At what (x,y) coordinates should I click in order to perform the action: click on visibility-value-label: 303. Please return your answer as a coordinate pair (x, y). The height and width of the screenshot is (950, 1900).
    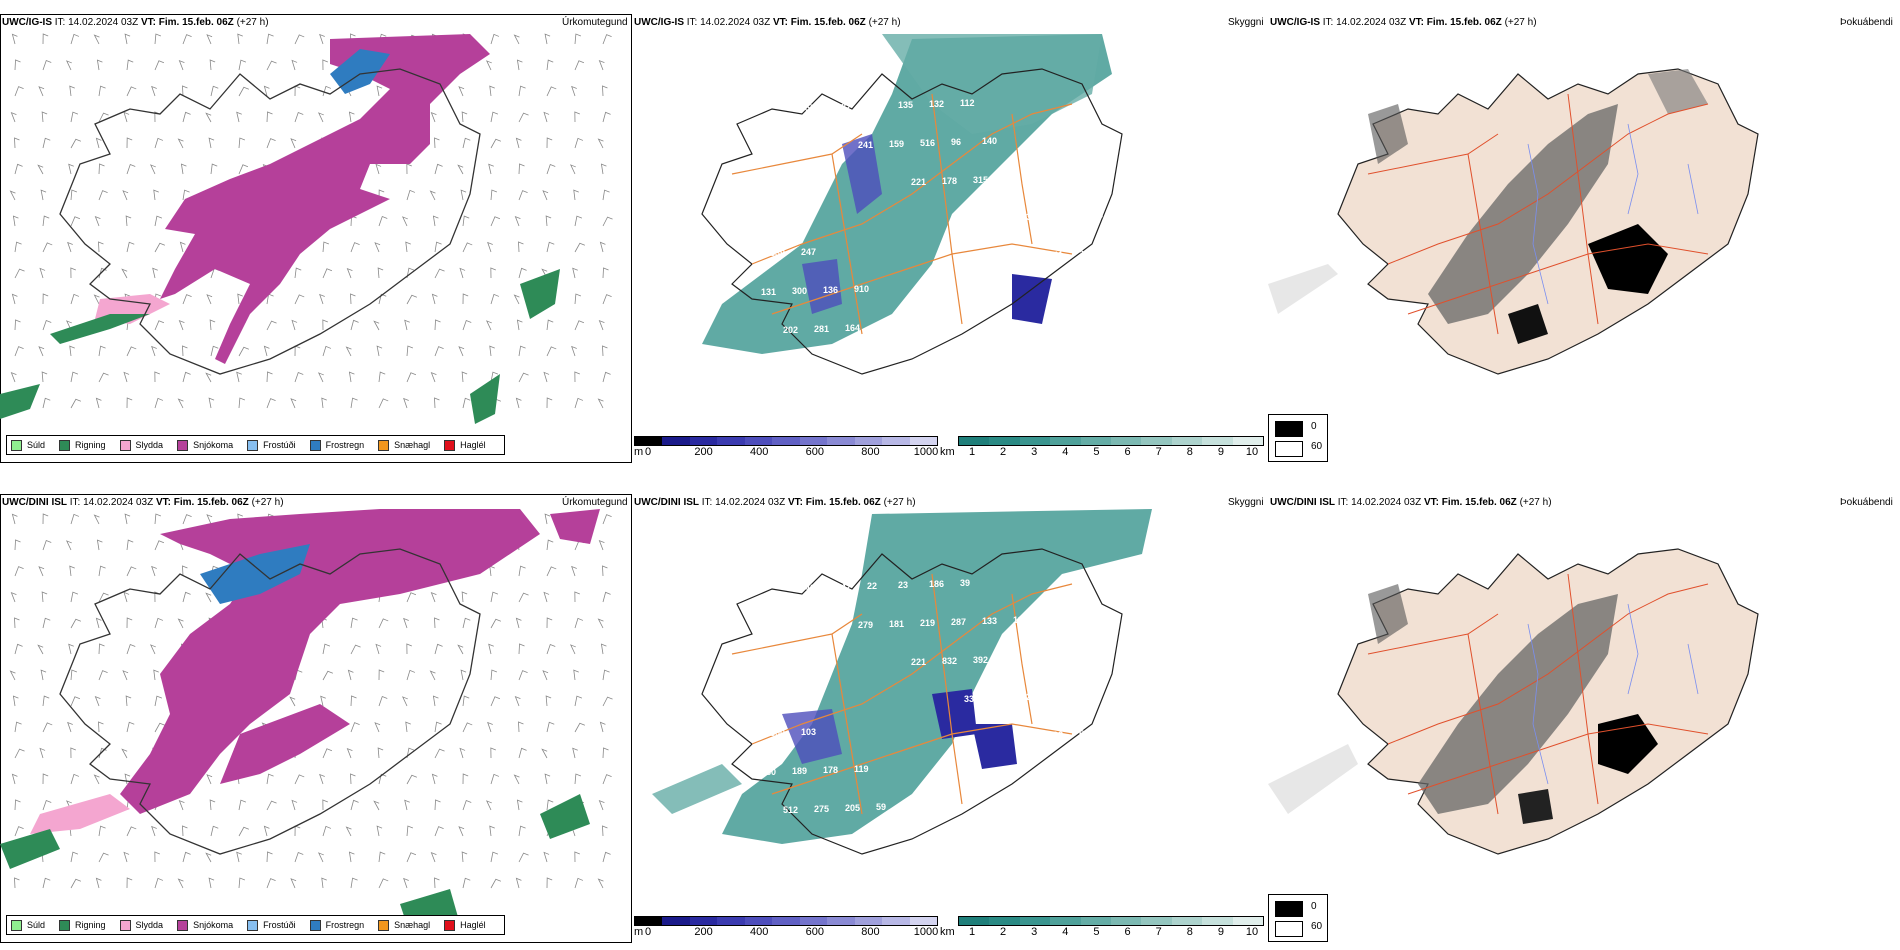
    Looking at the image, I should click on (1024, 736).